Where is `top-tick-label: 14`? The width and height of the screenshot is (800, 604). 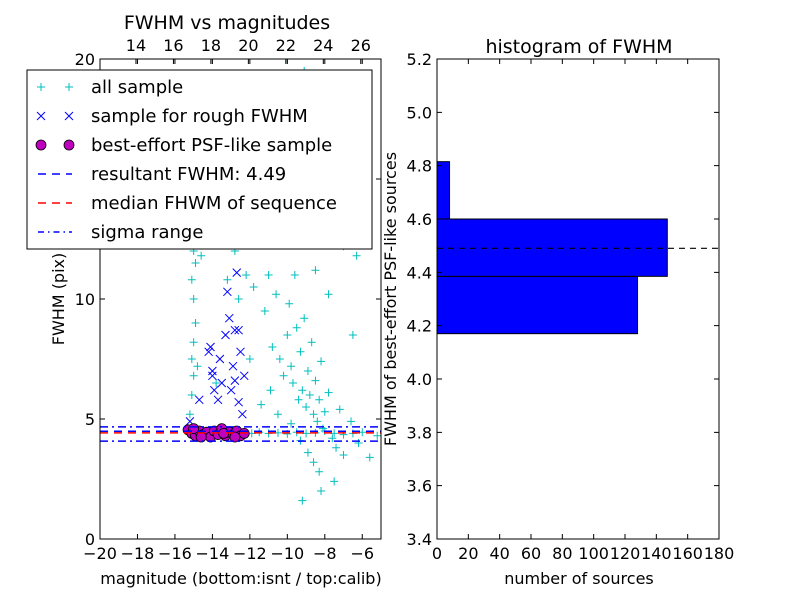 top-tick-label: 14 is located at coordinates (136, 45).